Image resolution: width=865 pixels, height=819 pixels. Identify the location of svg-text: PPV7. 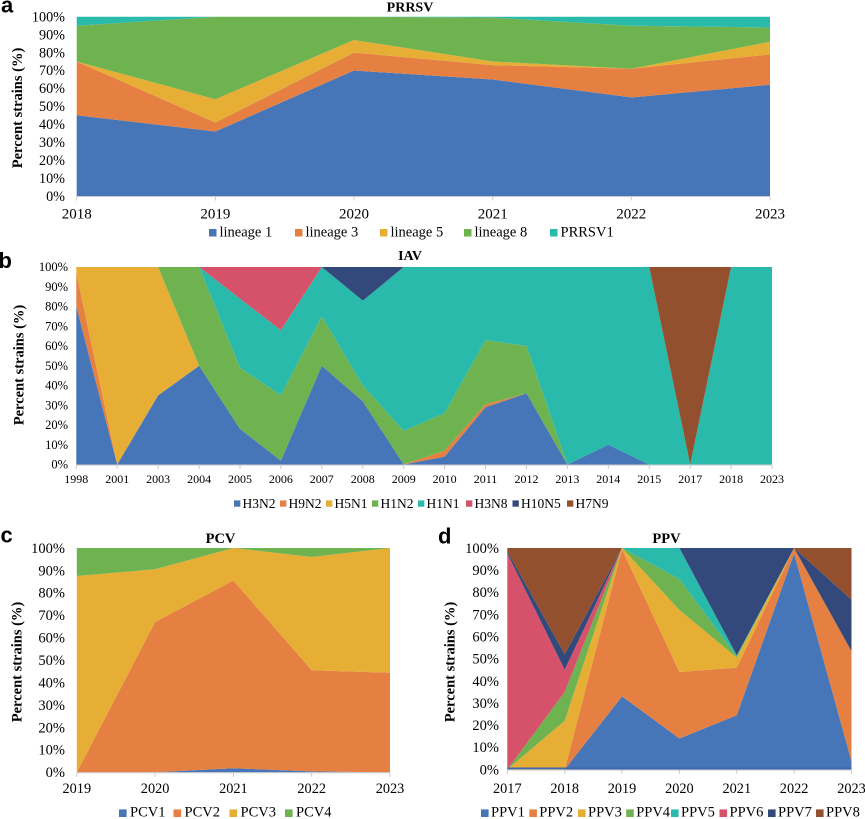
(795, 812).